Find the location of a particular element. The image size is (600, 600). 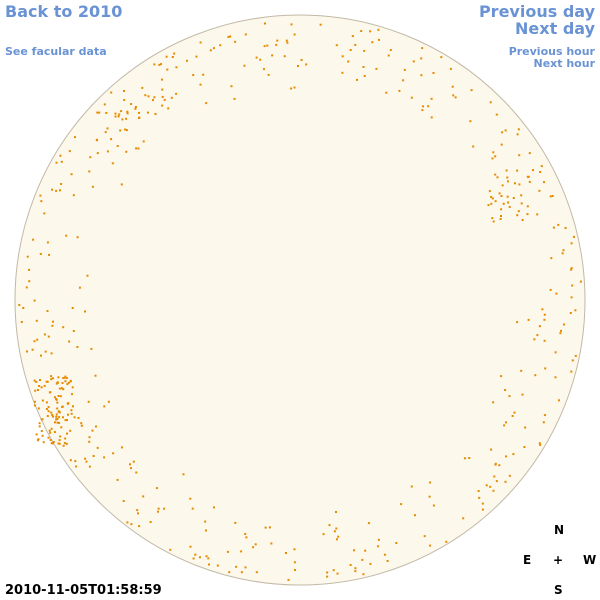

facular-link: See facular data is located at coordinates (56, 51).